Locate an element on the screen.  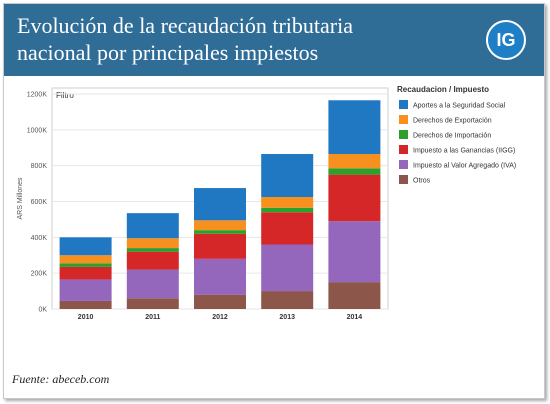
x-tick-label: 2011 is located at coordinates (152, 317).